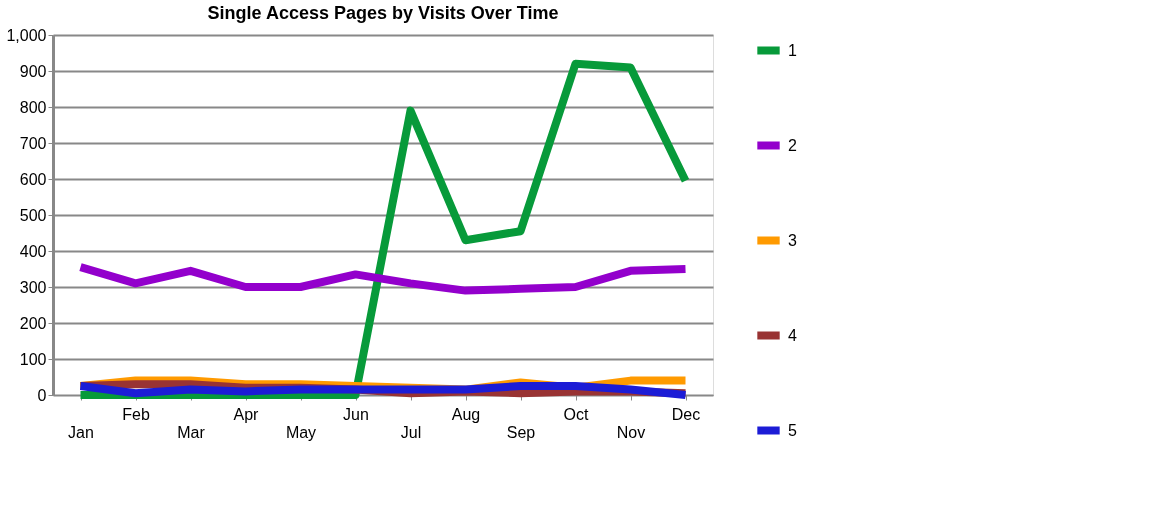  Describe the element at coordinates (411, 432) in the screenshot. I see `x-tick-label: Jul` at that location.